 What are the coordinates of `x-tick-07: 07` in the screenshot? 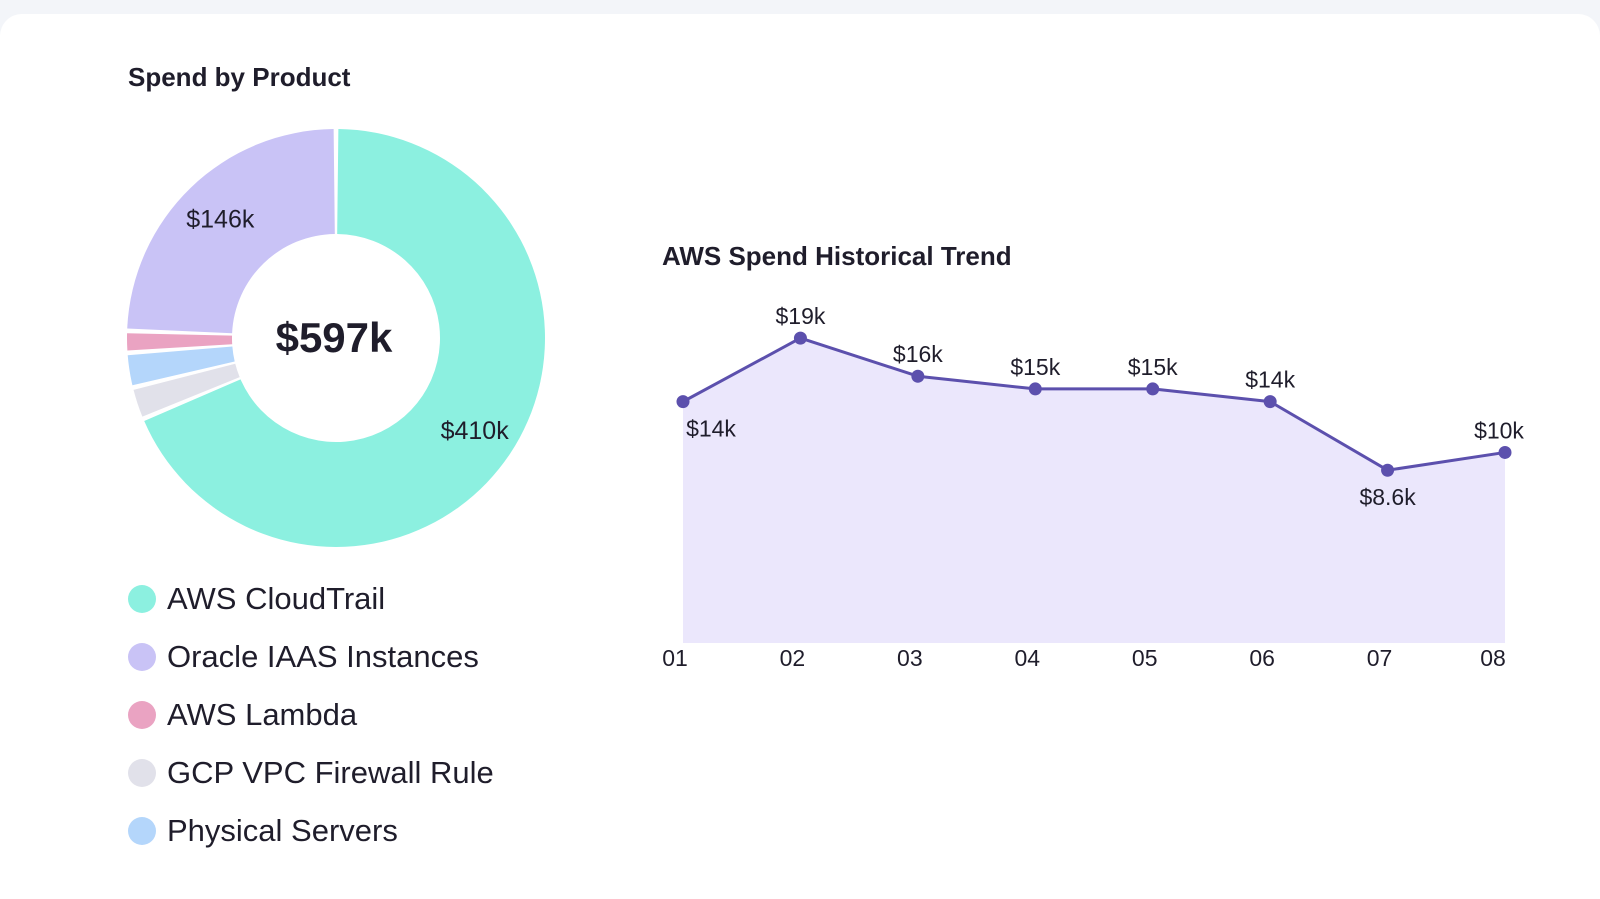 It's located at (1380, 658).